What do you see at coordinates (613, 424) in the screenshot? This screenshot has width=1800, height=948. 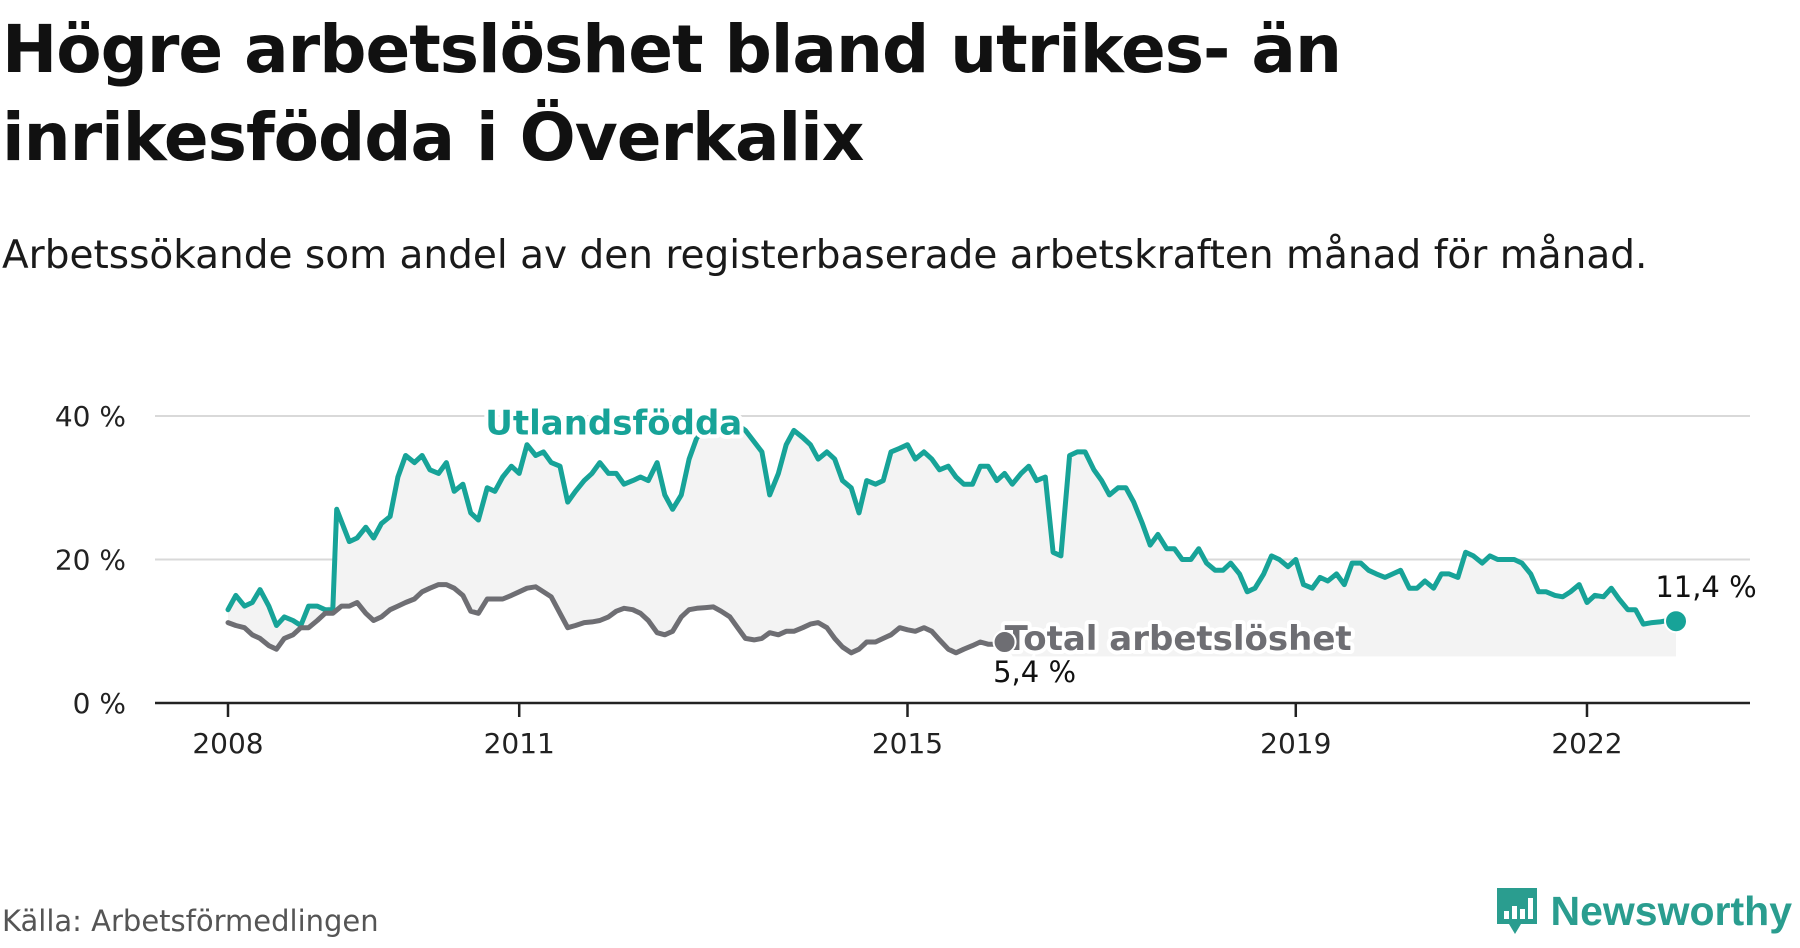 I see `series-label-foreign: Utlandsfödda` at bounding box center [613, 424].